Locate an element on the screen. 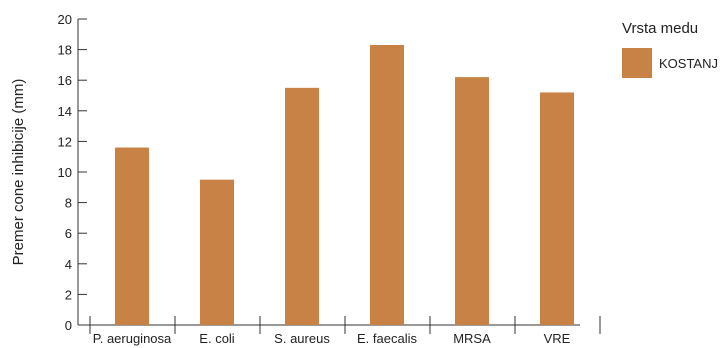 This screenshot has height=348, width=725. y-tick-label: 18 is located at coordinates (65, 50).